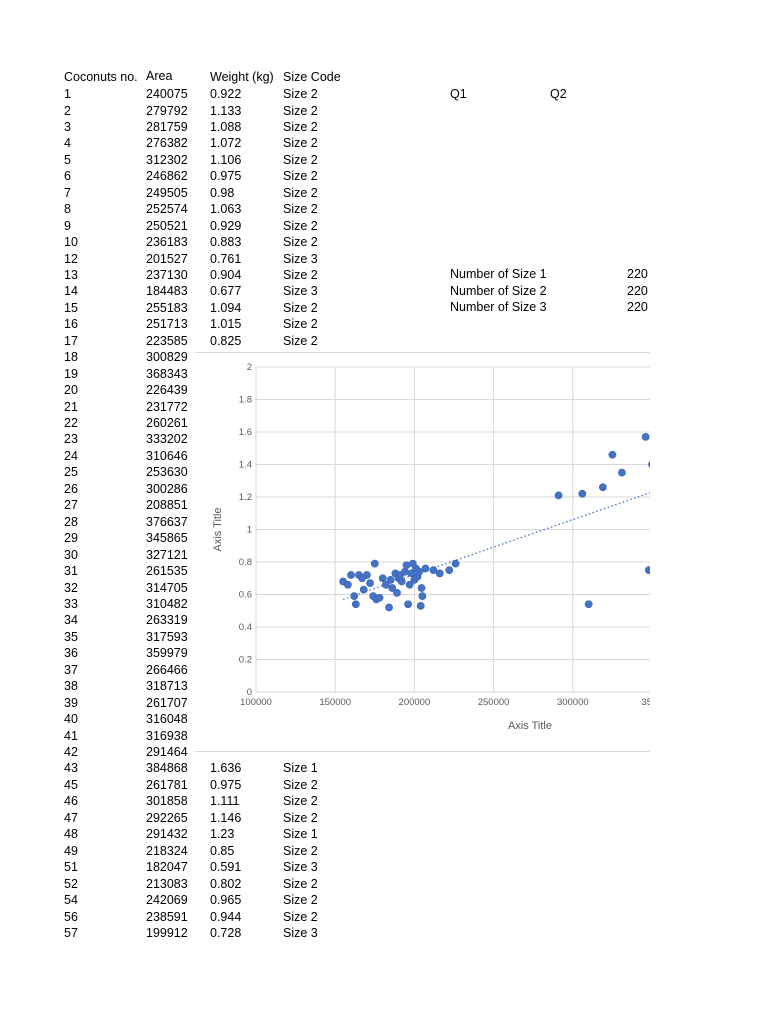 The height and width of the screenshot is (1024, 768). I want to click on header-weight: Weight (kg), so click(242, 77).